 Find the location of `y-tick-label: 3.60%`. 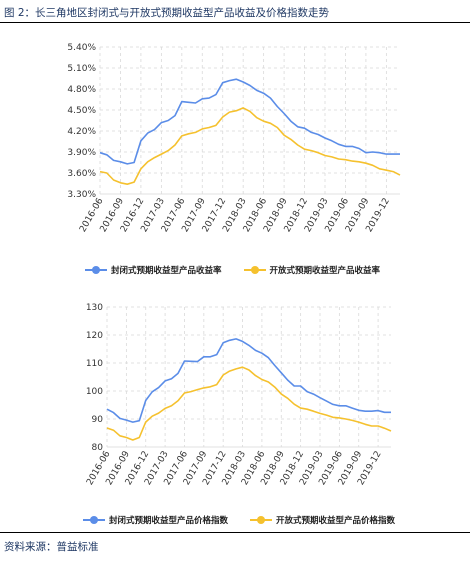

y-tick-label: 3.60% is located at coordinates (81, 174).